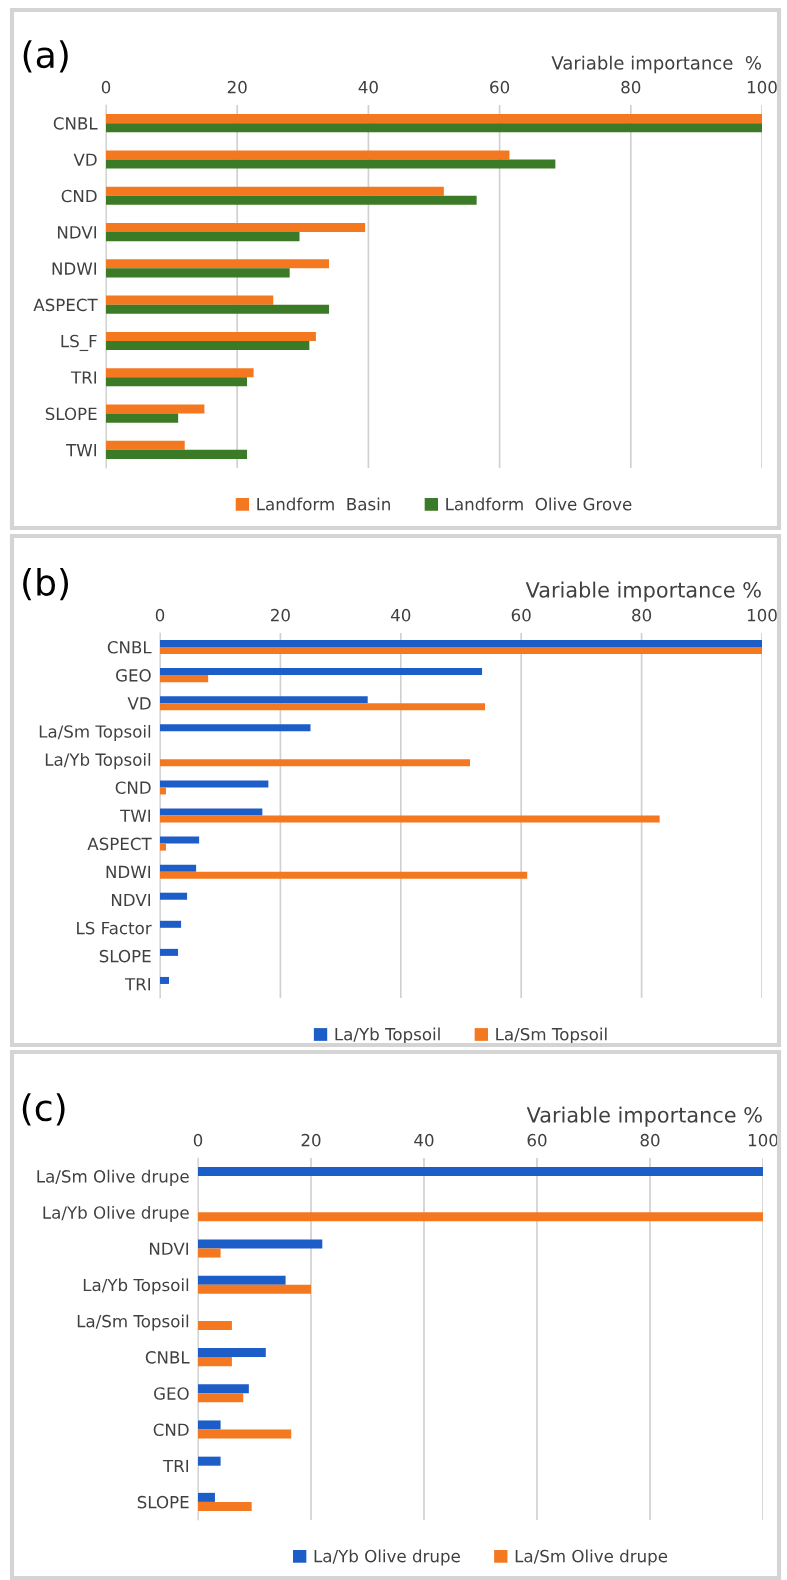 The image size is (787, 1580). What do you see at coordinates (323, 504) in the screenshot?
I see `legend-label: Landform Basin` at bounding box center [323, 504].